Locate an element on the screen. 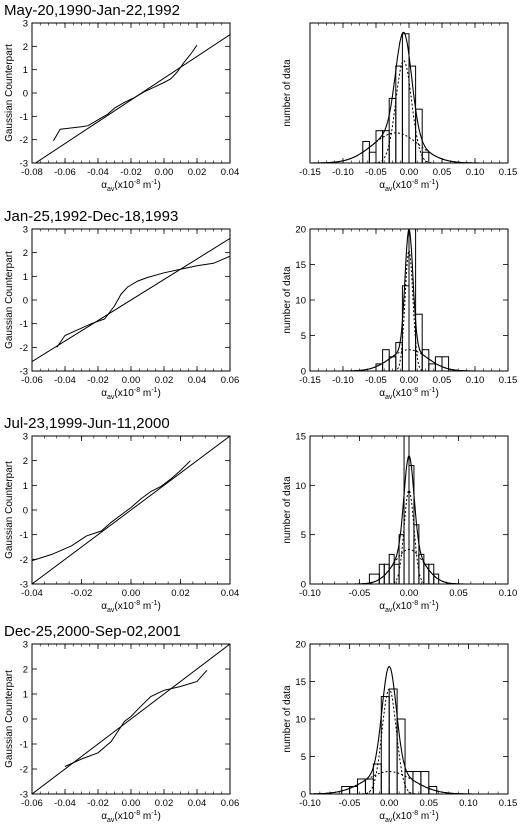 This screenshot has width=520, height=830. x-tick-label: -0.08 is located at coordinates (32, 172).